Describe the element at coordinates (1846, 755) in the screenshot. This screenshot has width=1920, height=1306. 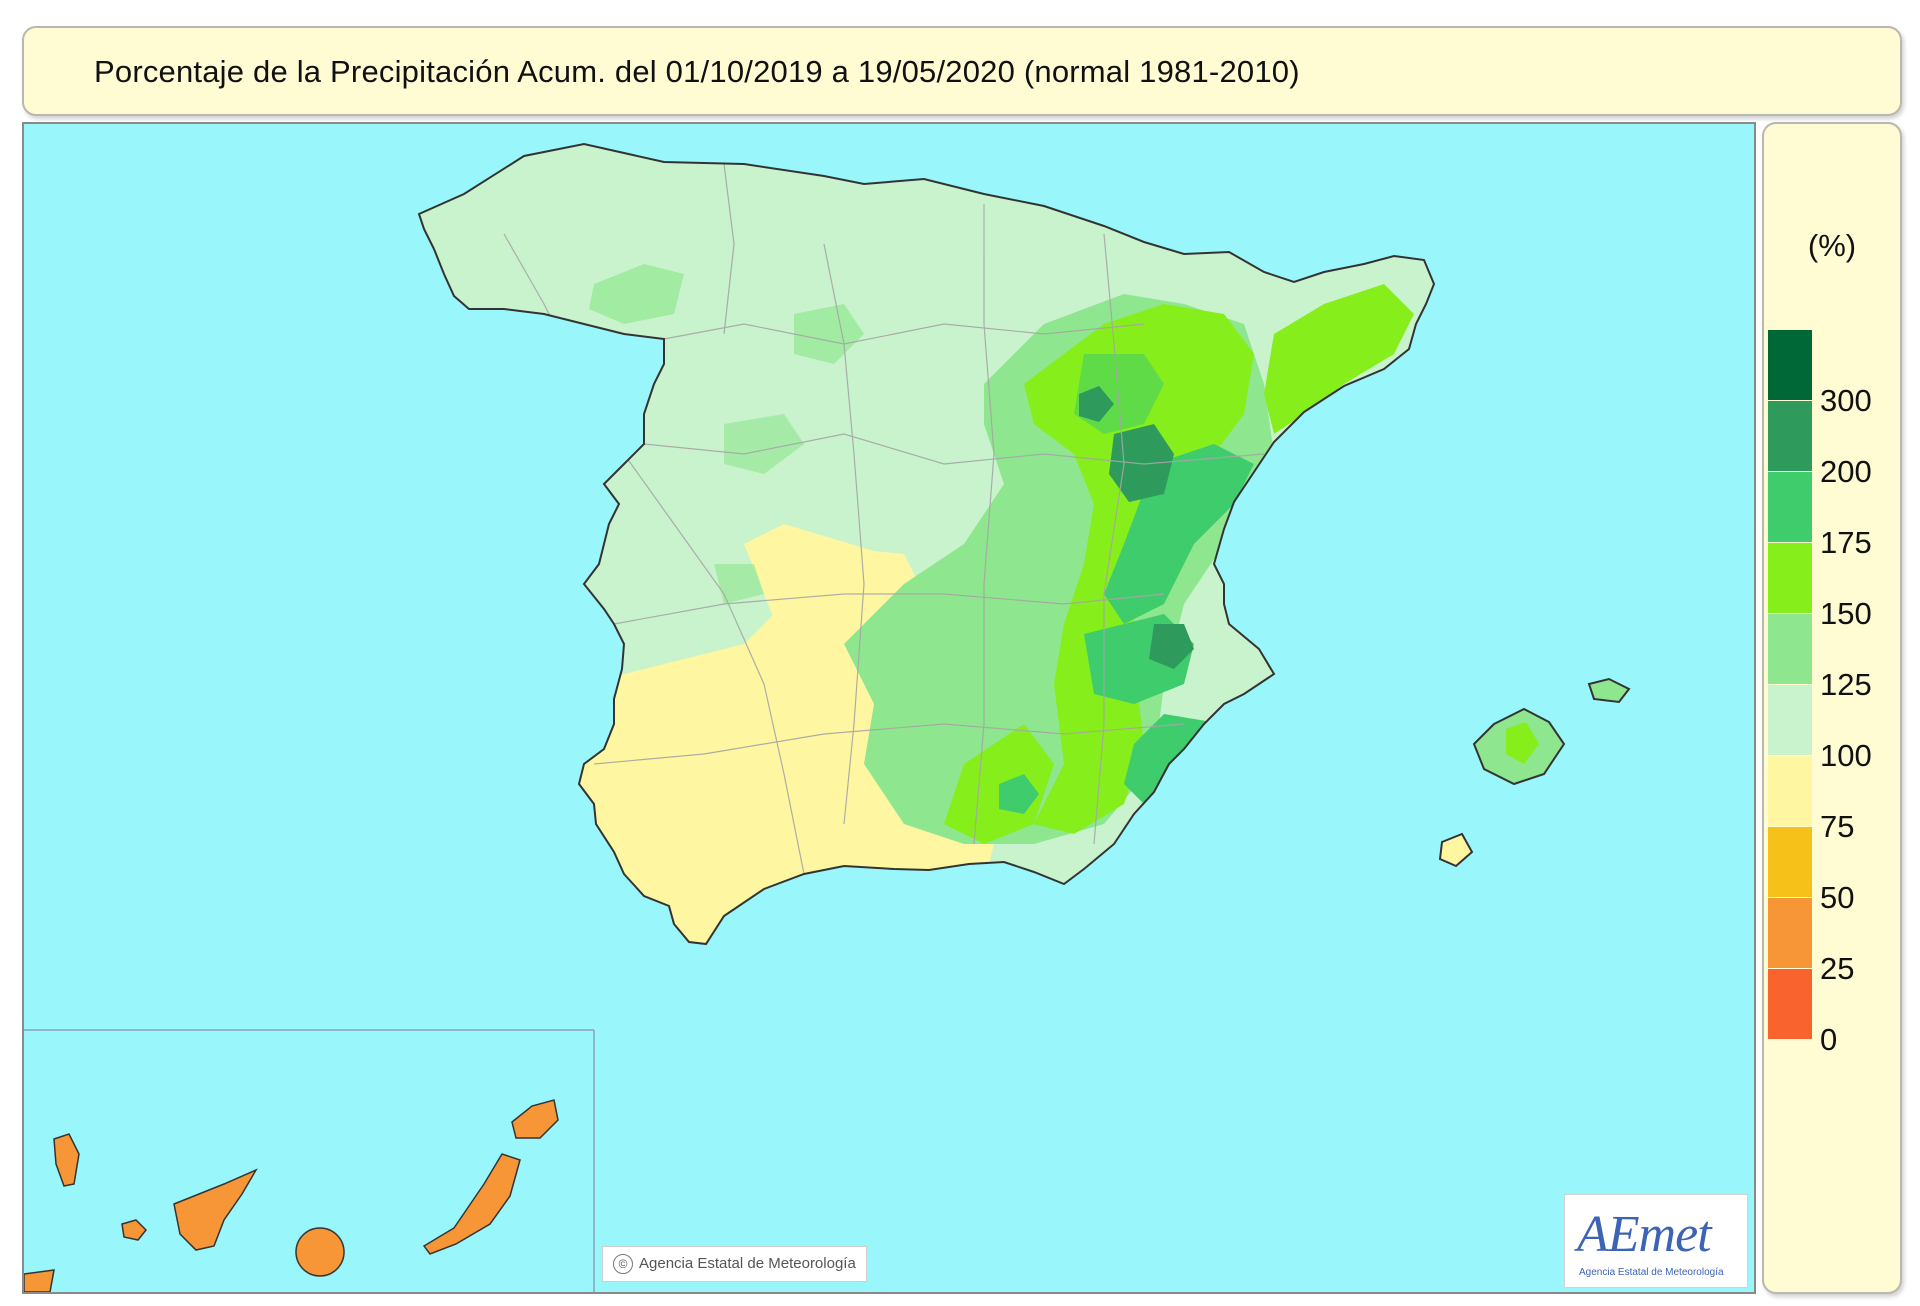
I see `legend-label: 100` at that location.